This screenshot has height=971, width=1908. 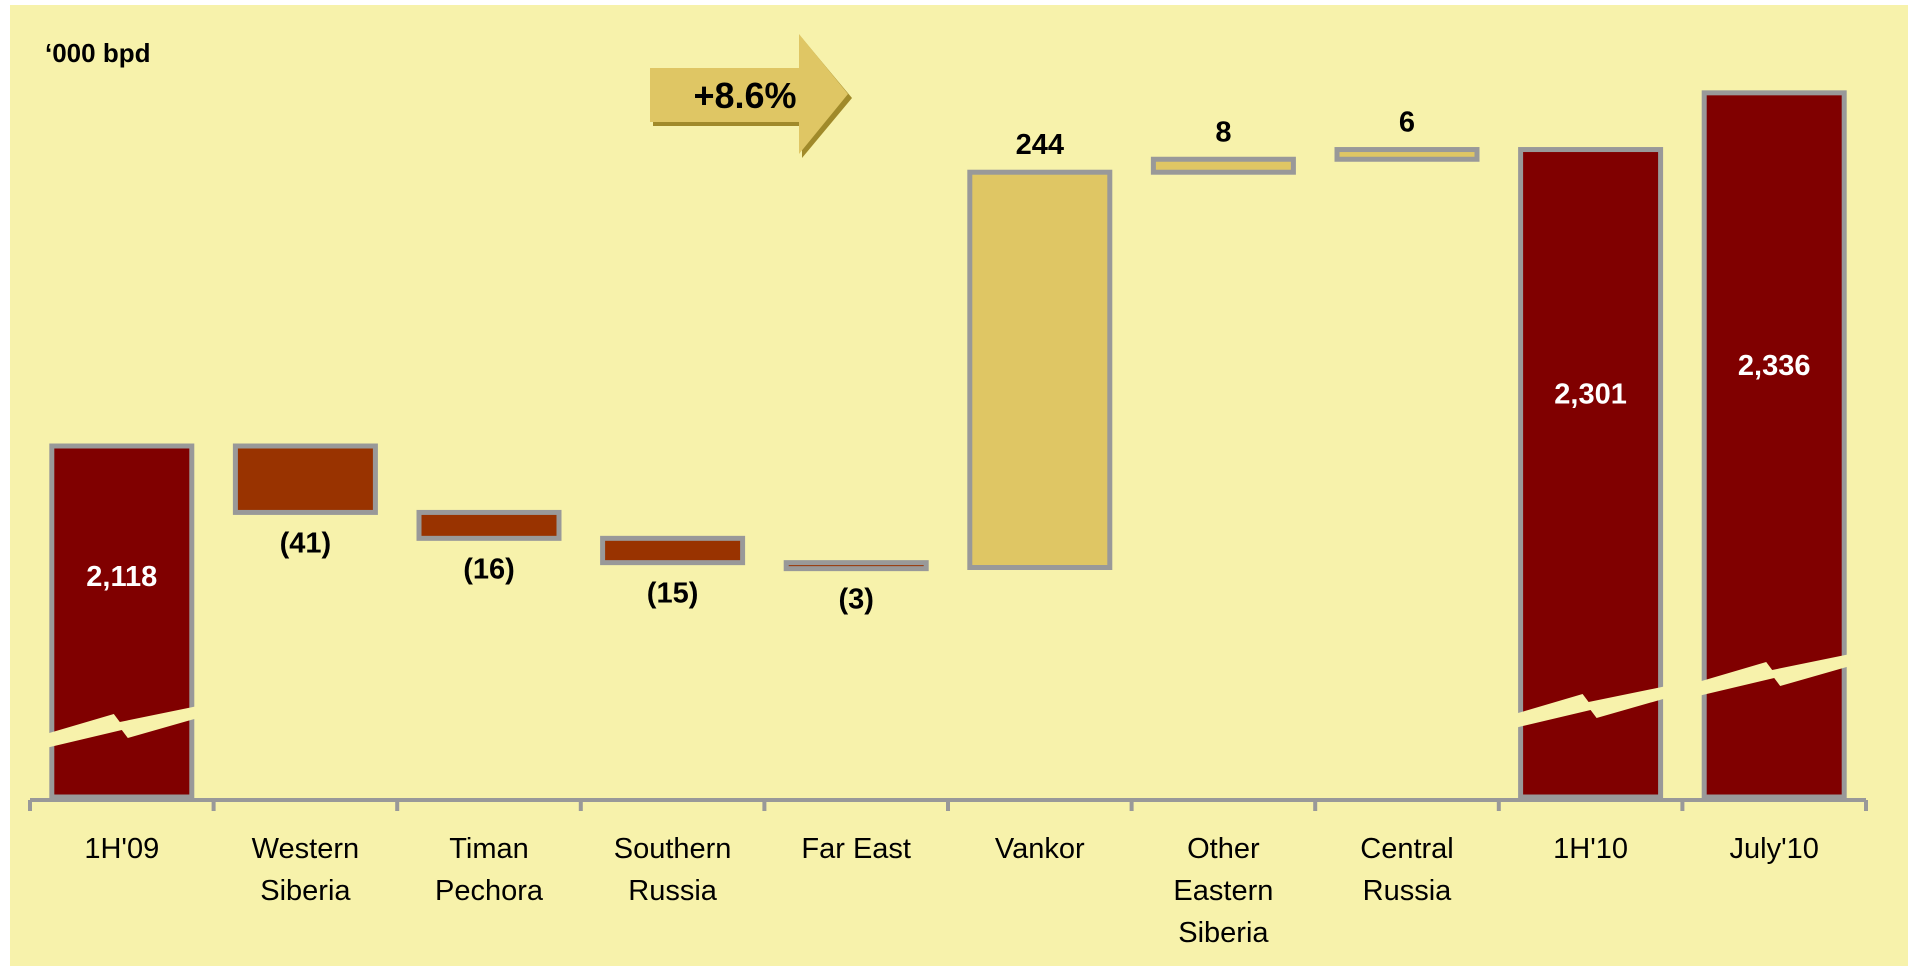 I want to click on x-axis, so click(x=948, y=804).